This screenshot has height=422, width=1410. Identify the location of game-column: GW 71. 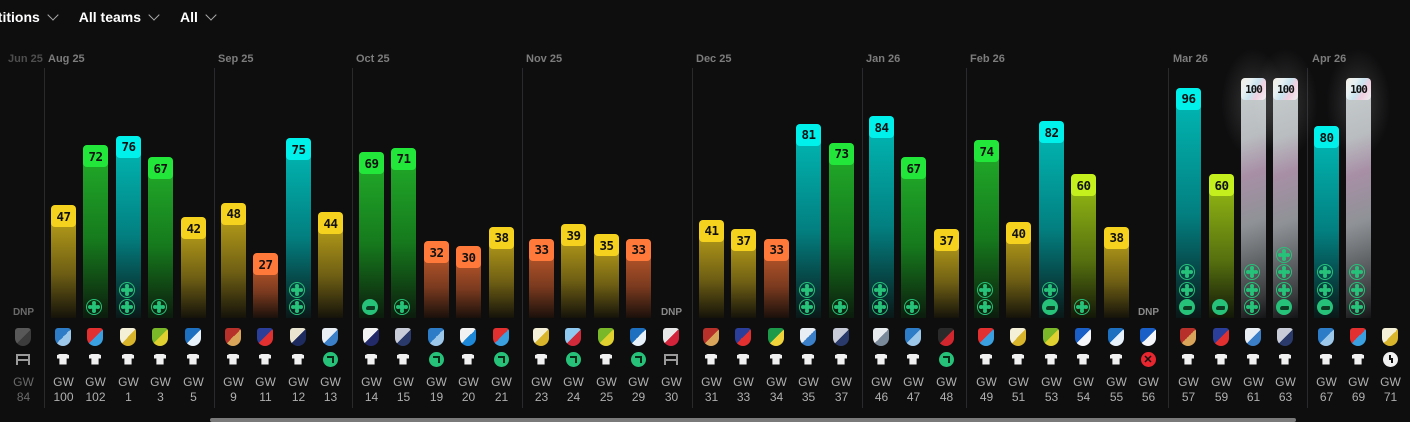
(1390, 211).